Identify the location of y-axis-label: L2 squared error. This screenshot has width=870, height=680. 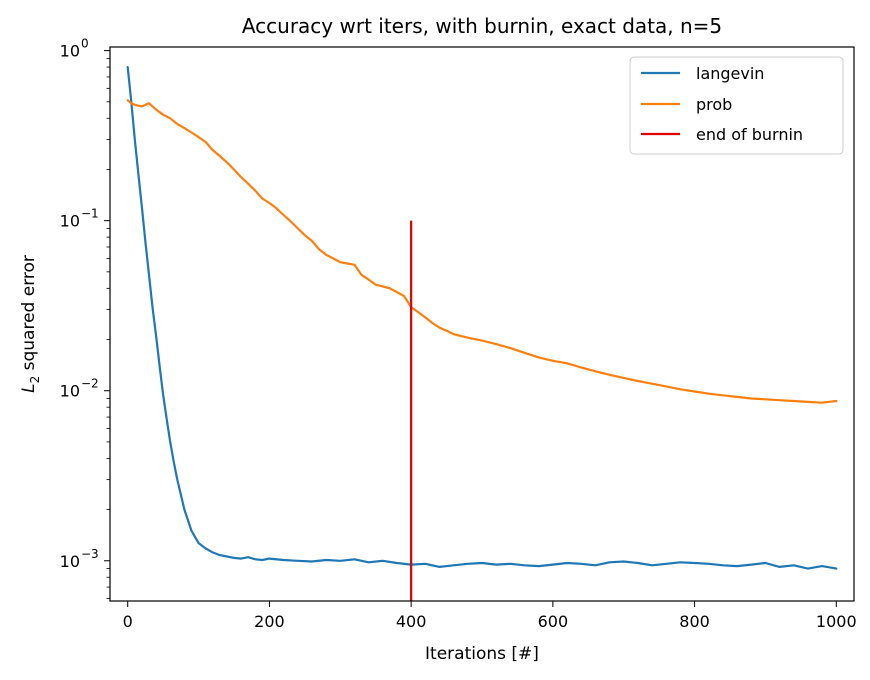
(30, 324).